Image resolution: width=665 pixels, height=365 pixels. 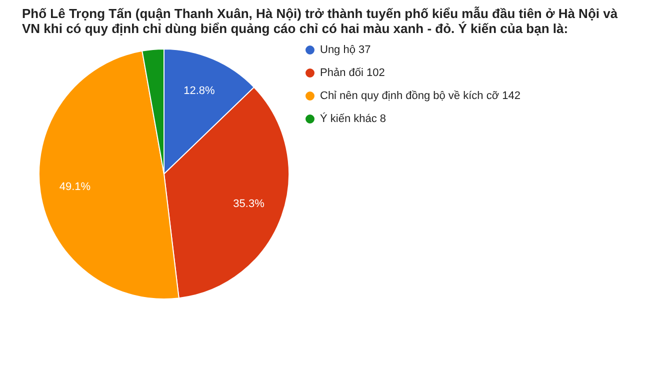 What do you see at coordinates (75, 187) in the screenshot?
I see `data-label: 49.1%` at bounding box center [75, 187].